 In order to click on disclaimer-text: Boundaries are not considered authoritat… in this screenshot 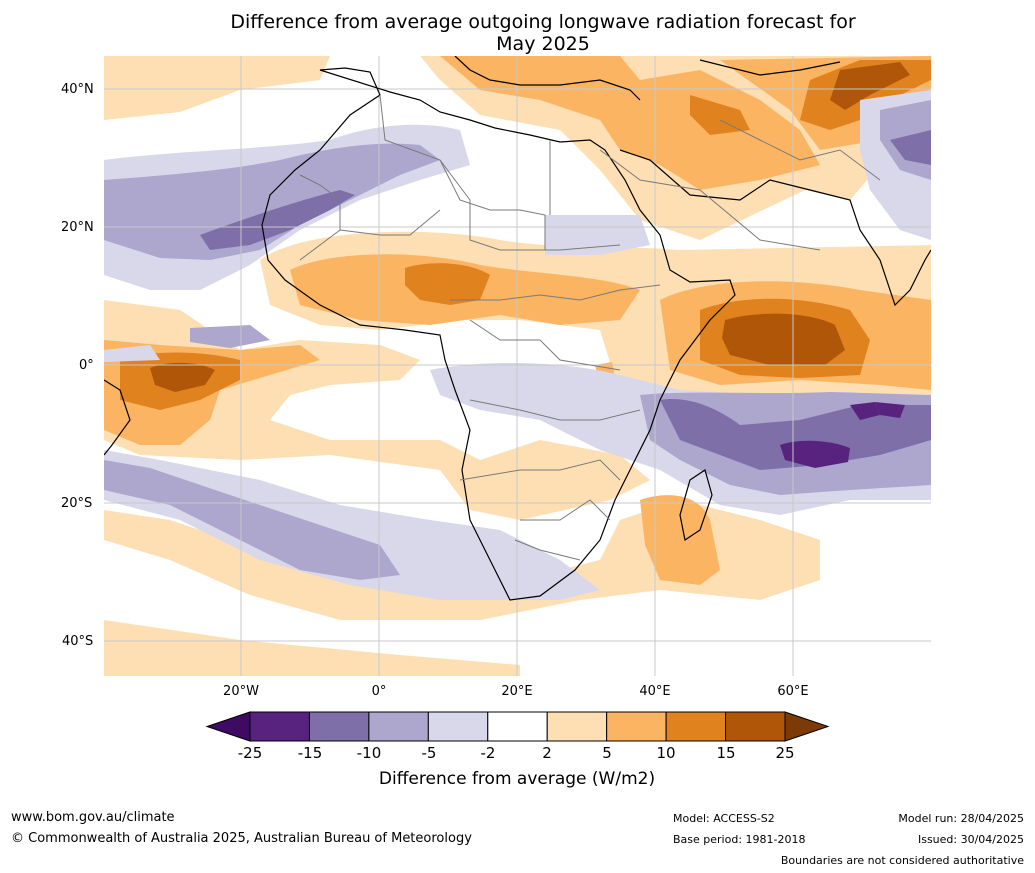, I will do `click(902, 860)`.